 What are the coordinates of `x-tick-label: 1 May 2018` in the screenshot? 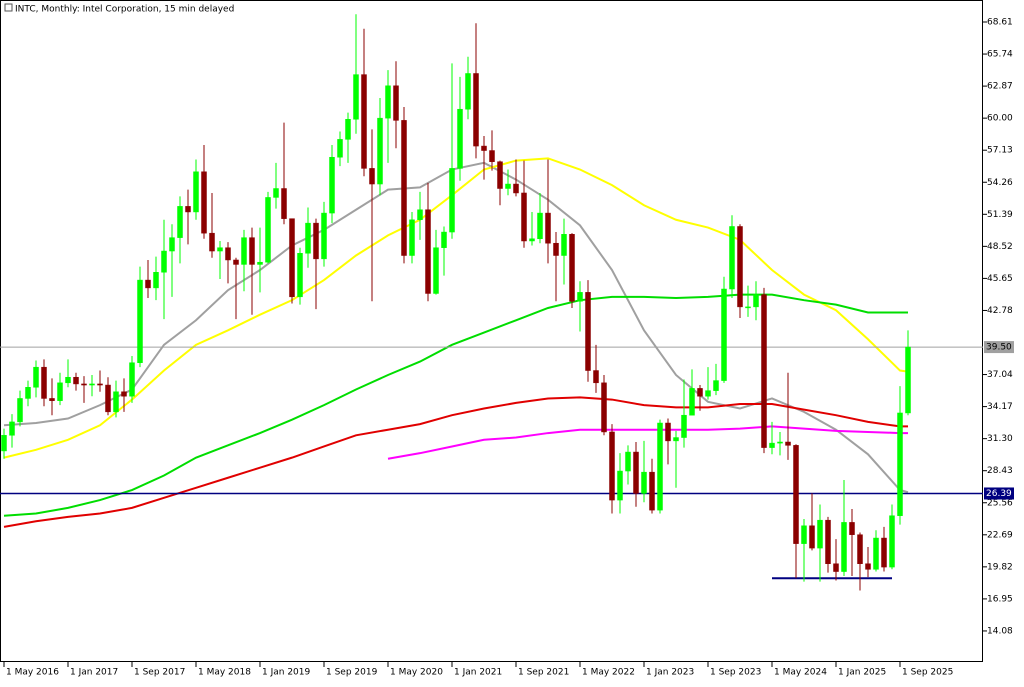 It's located at (224, 673).